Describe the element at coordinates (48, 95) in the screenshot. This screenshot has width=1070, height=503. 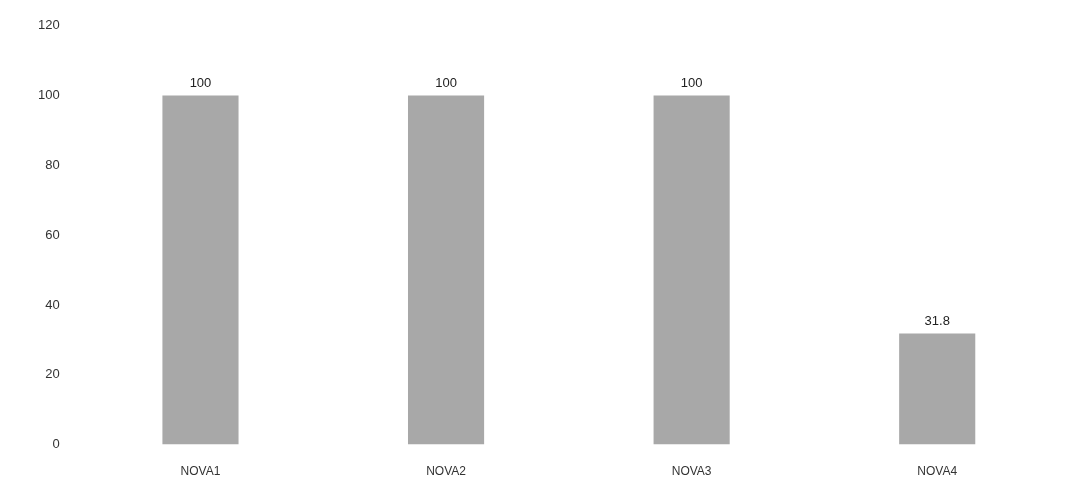
I see `y-tick-label: 100` at that location.